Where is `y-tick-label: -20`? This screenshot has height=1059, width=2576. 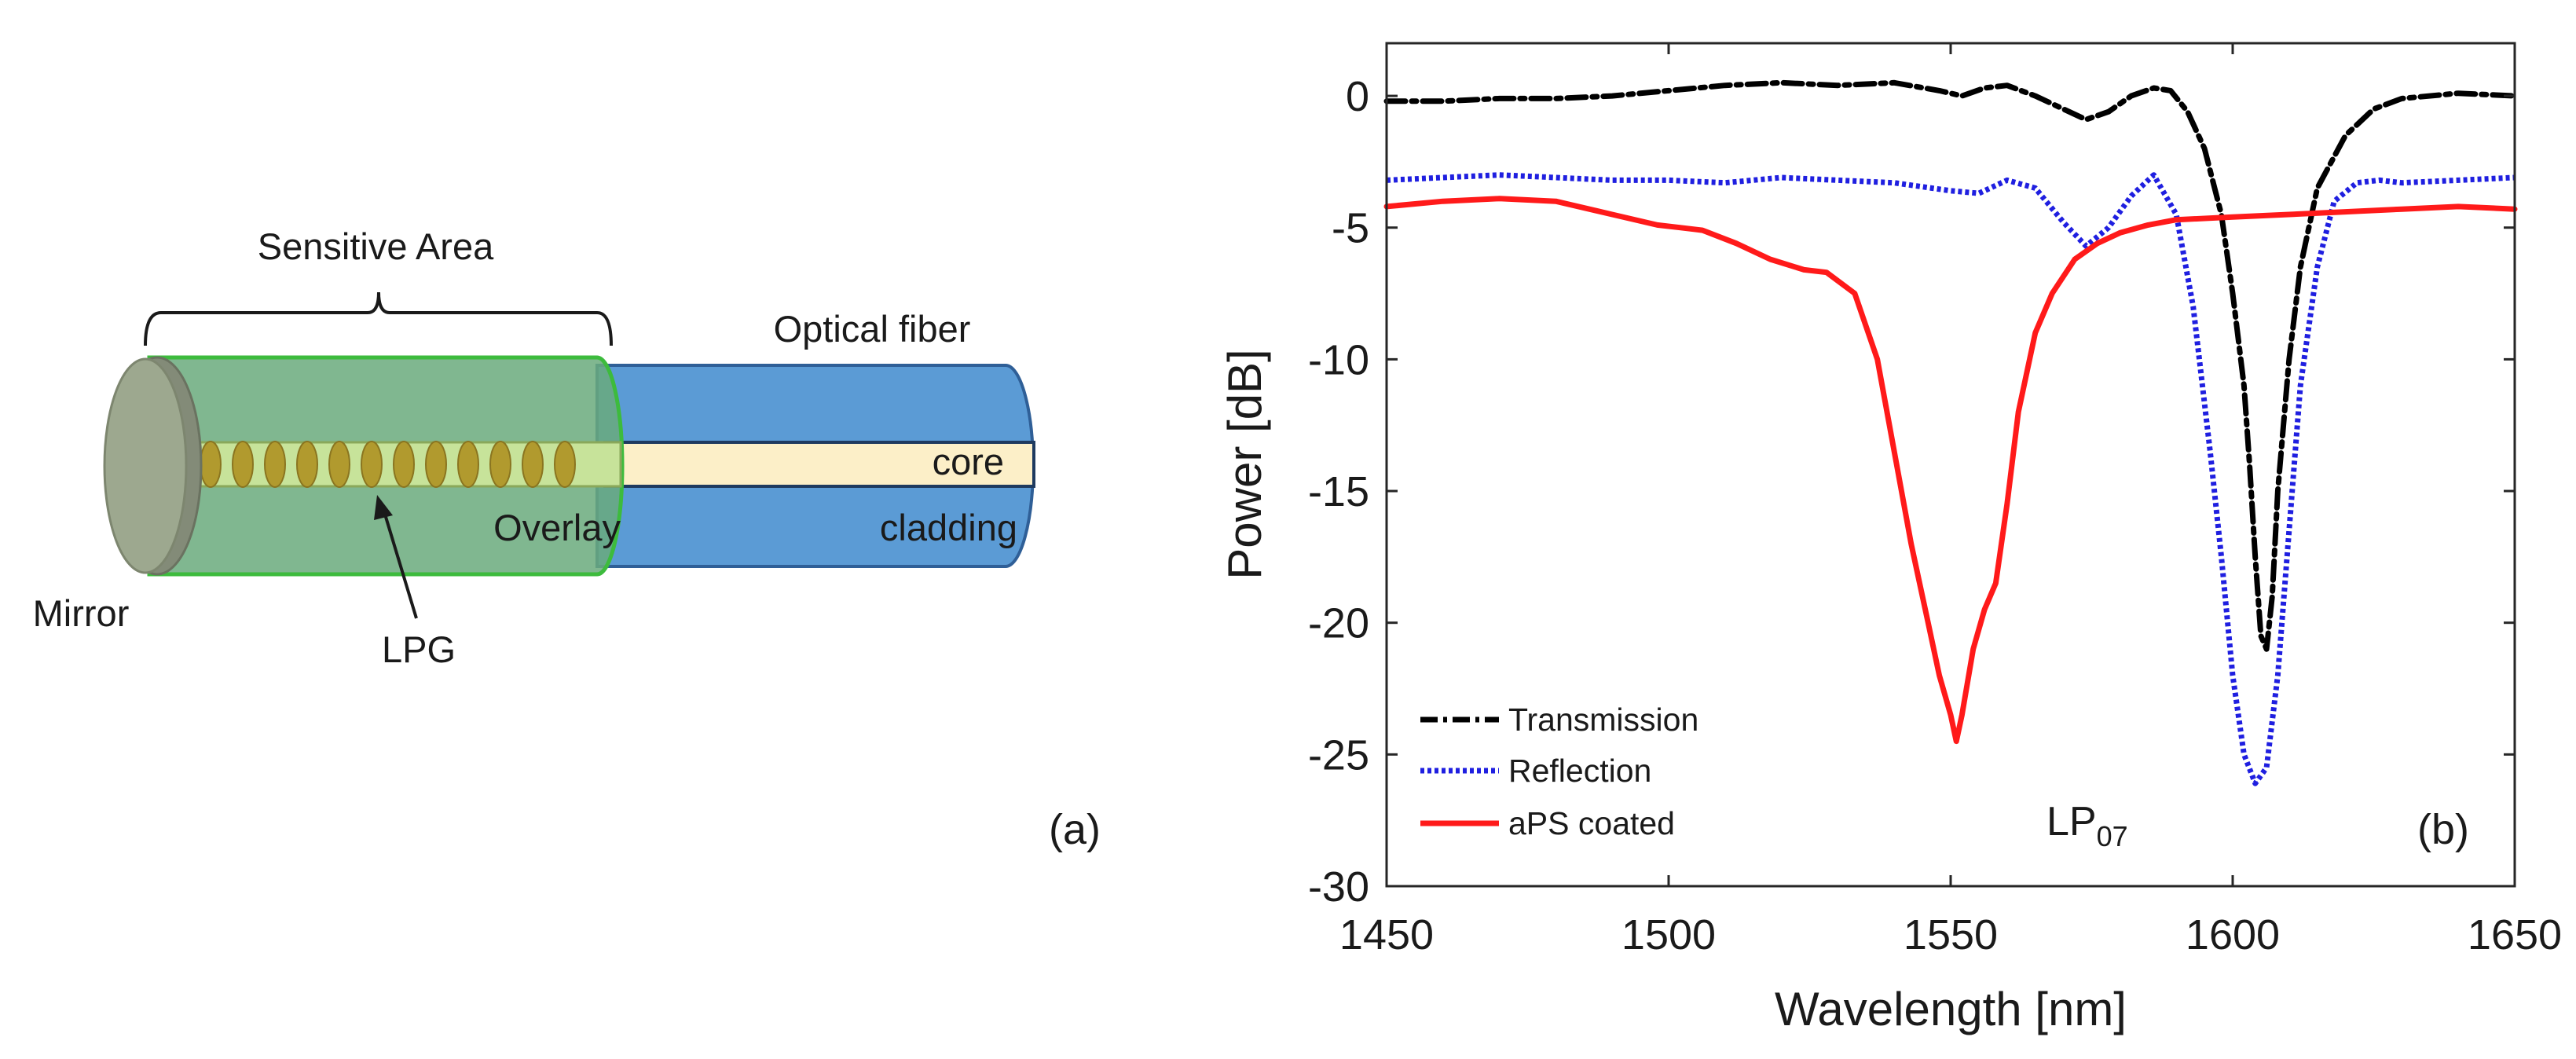 y-tick-label: -20 is located at coordinates (1338, 623).